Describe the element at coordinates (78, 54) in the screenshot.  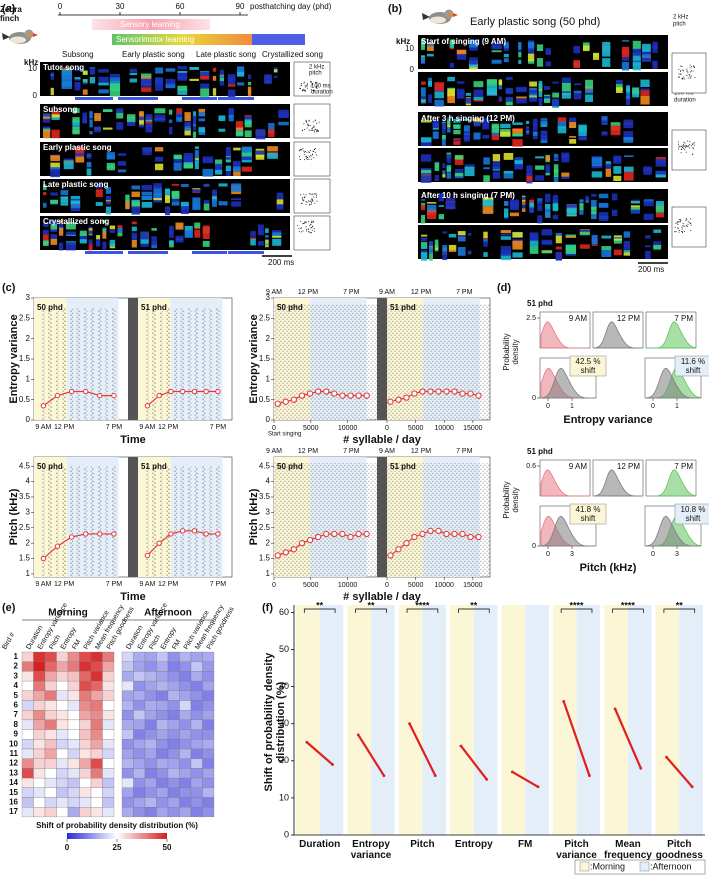
I see `stage-label: Subsong` at that location.